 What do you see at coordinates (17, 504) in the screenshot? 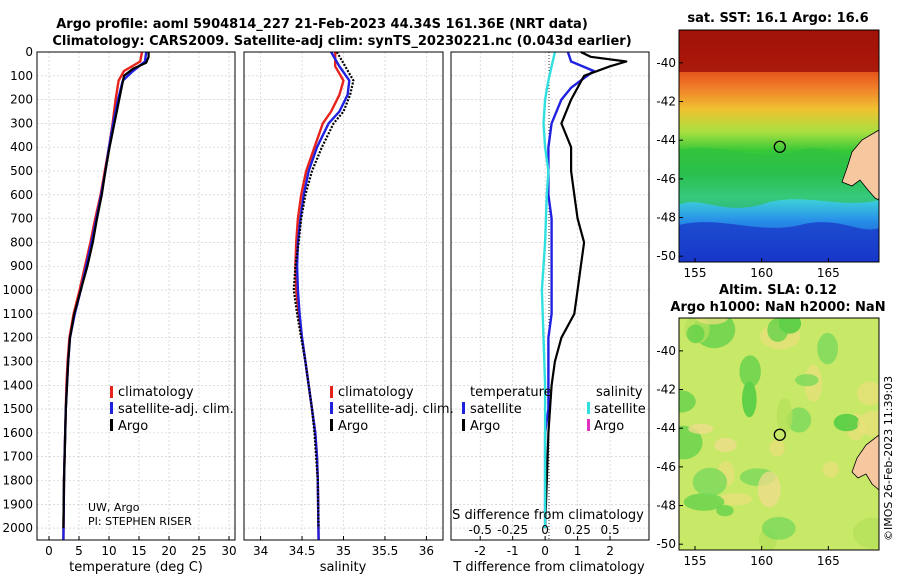
I see `depth-tick-label: 1900` at bounding box center [17, 504].